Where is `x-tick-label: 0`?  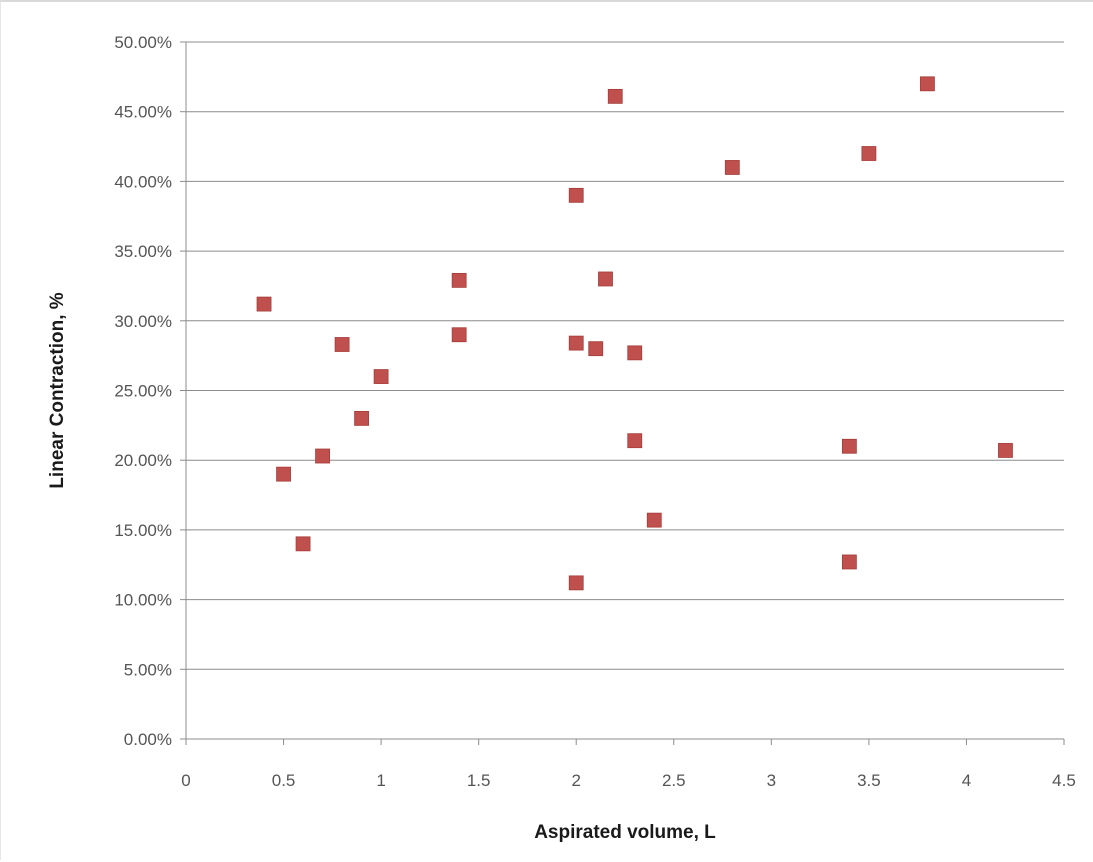
x-tick-label: 0 is located at coordinates (185, 780).